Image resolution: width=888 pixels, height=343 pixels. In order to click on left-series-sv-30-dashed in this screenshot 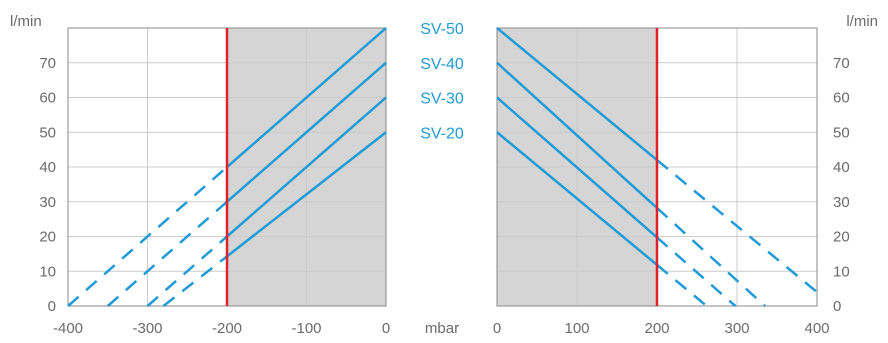, I will do `click(187, 271)`.